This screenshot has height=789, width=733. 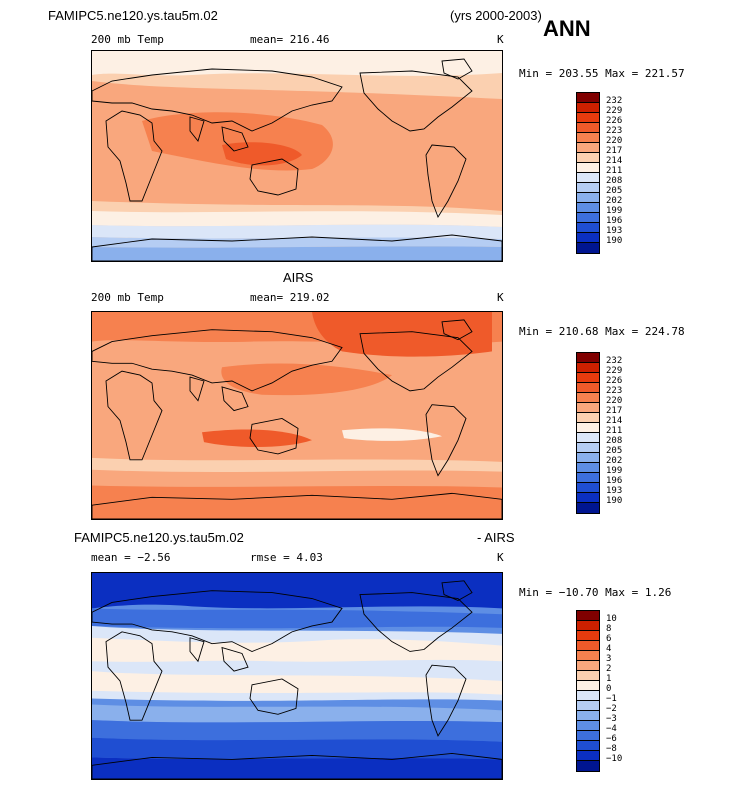 I want to click on colorbar-tick-label: 220, so click(x=614, y=401).